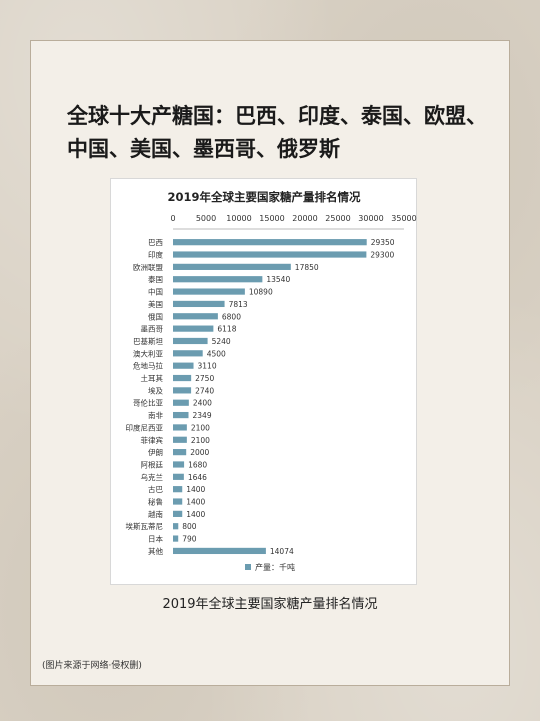 Image resolution: width=540 pixels, height=721 pixels. Describe the element at coordinates (307, 267) in the screenshot. I see `data-label: 17850` at that location.